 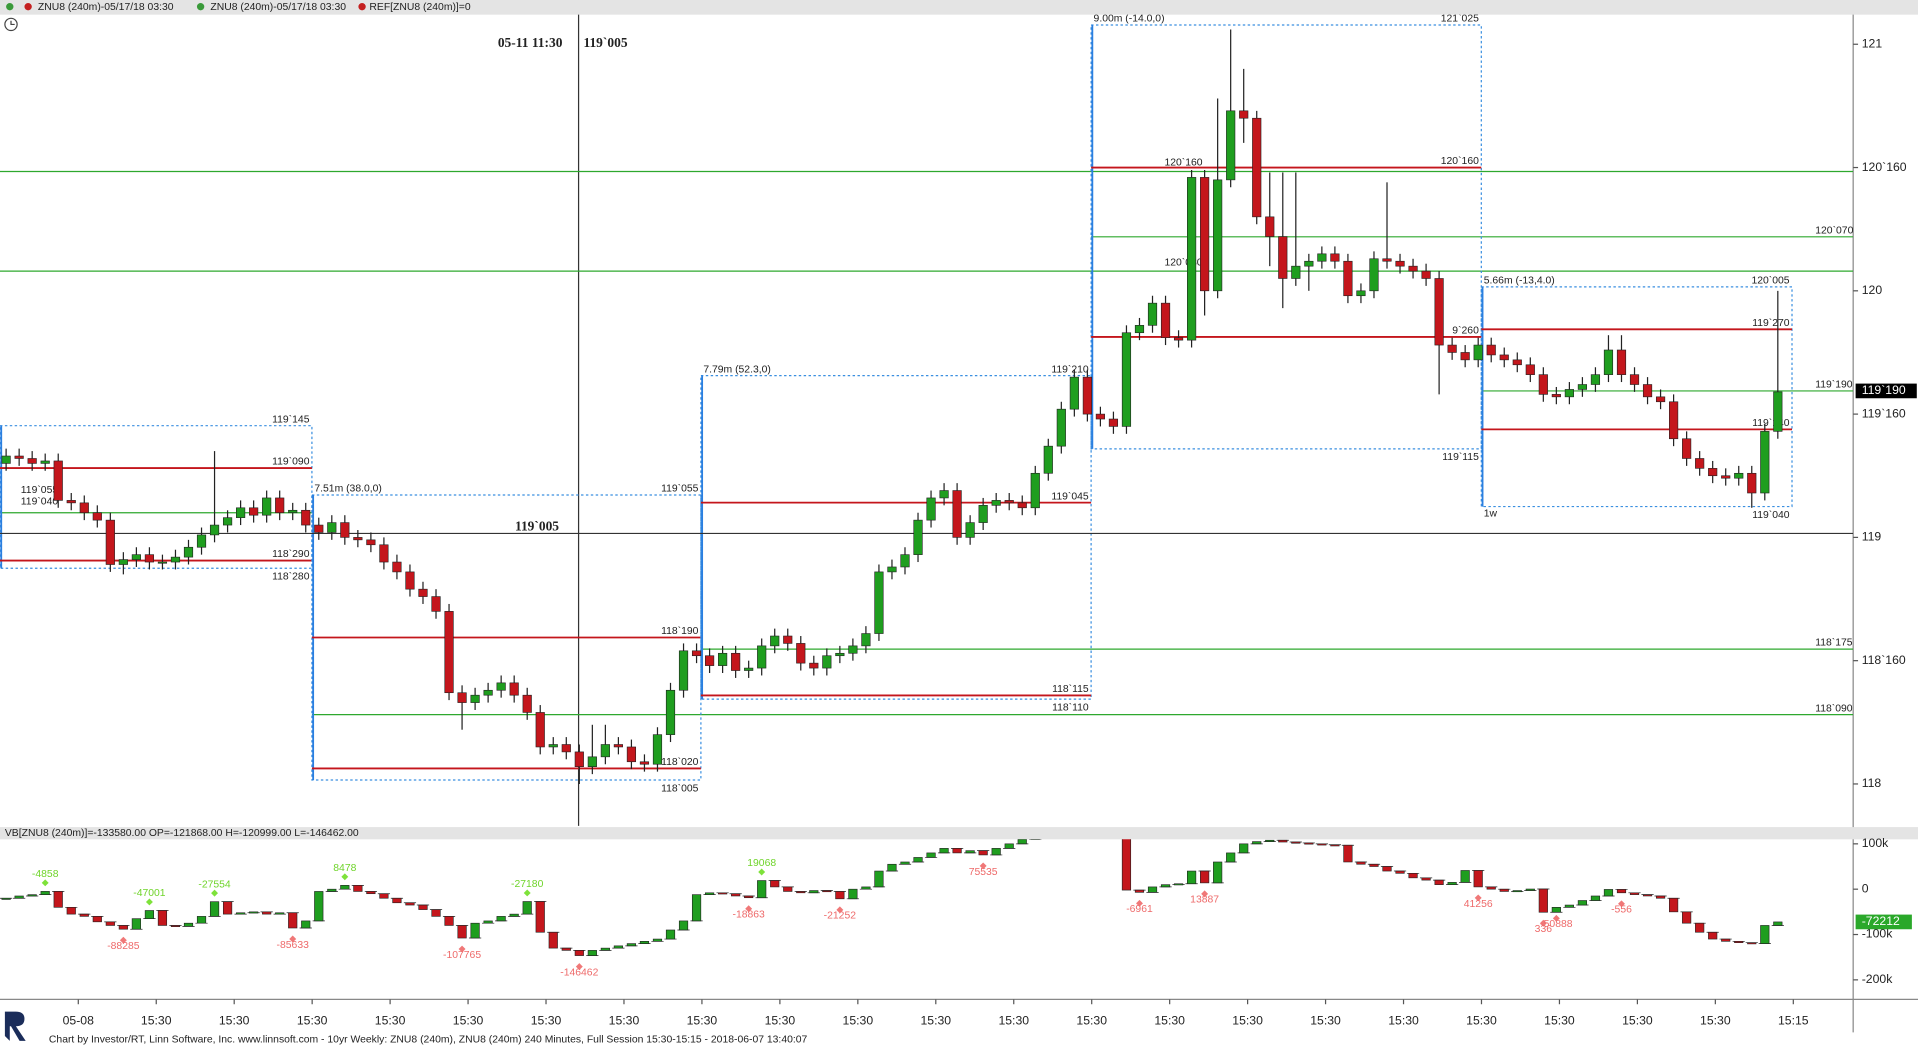 I want to click on value-label: -50888, so click(x=1556, y=924).